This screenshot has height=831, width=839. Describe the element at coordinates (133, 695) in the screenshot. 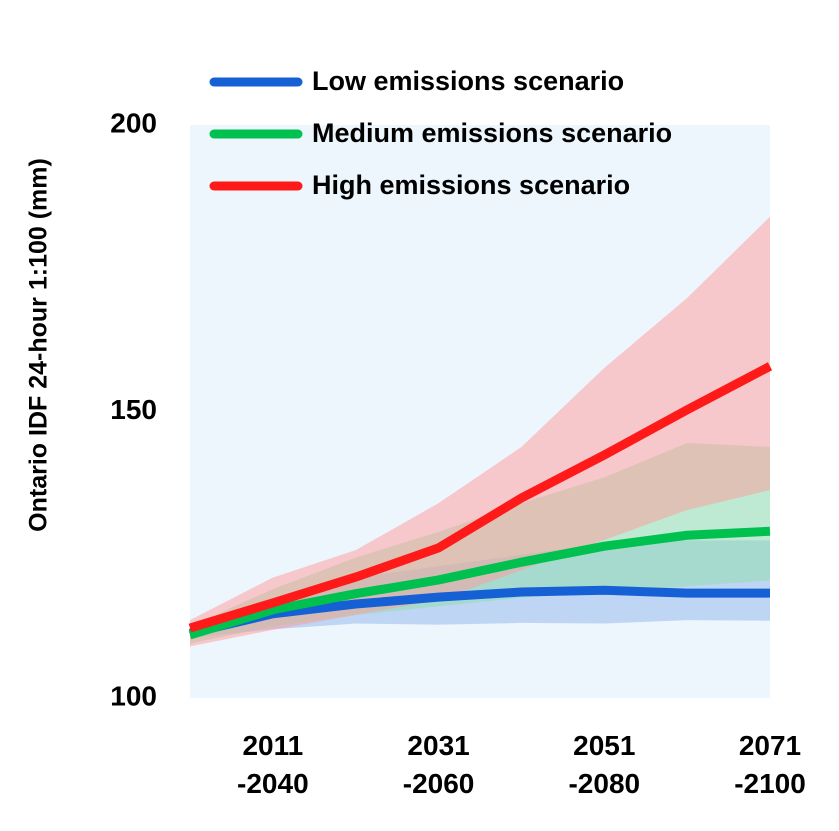

I see `y-tick-label: 100` at that location.